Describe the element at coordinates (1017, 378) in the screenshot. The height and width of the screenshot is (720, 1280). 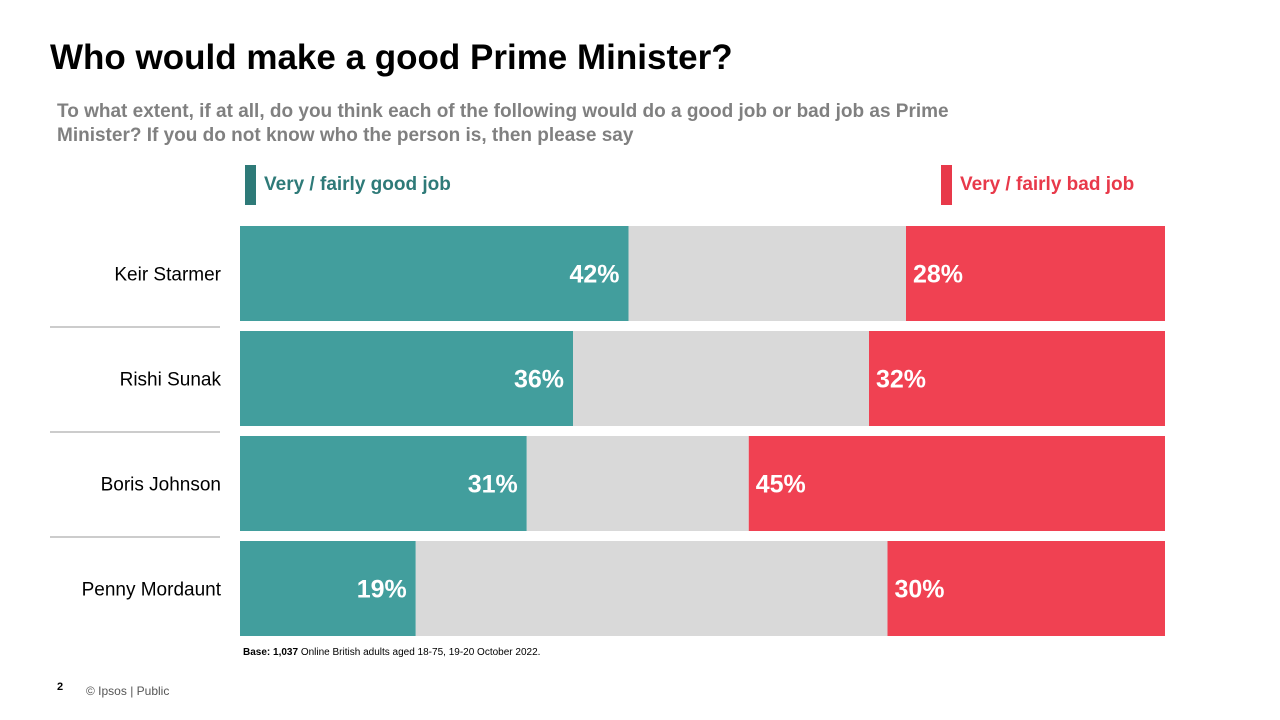
I see `bar-segment-bad-rishi-sunak` at that location.